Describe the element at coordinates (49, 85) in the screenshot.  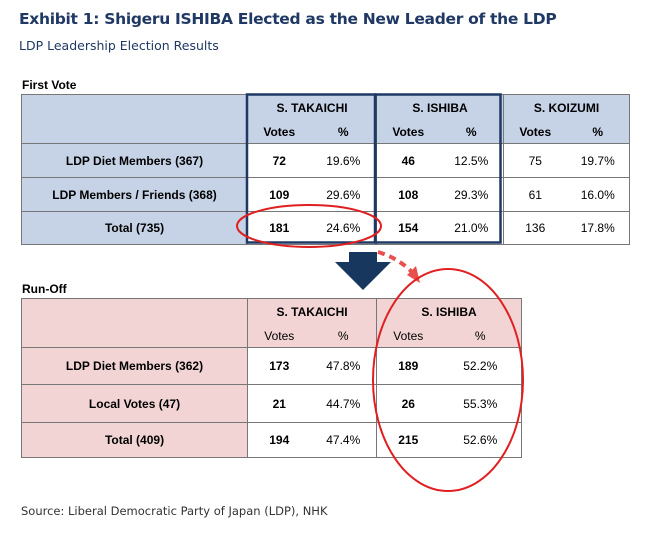
I see `first-vote-label: First Vote` at that location.